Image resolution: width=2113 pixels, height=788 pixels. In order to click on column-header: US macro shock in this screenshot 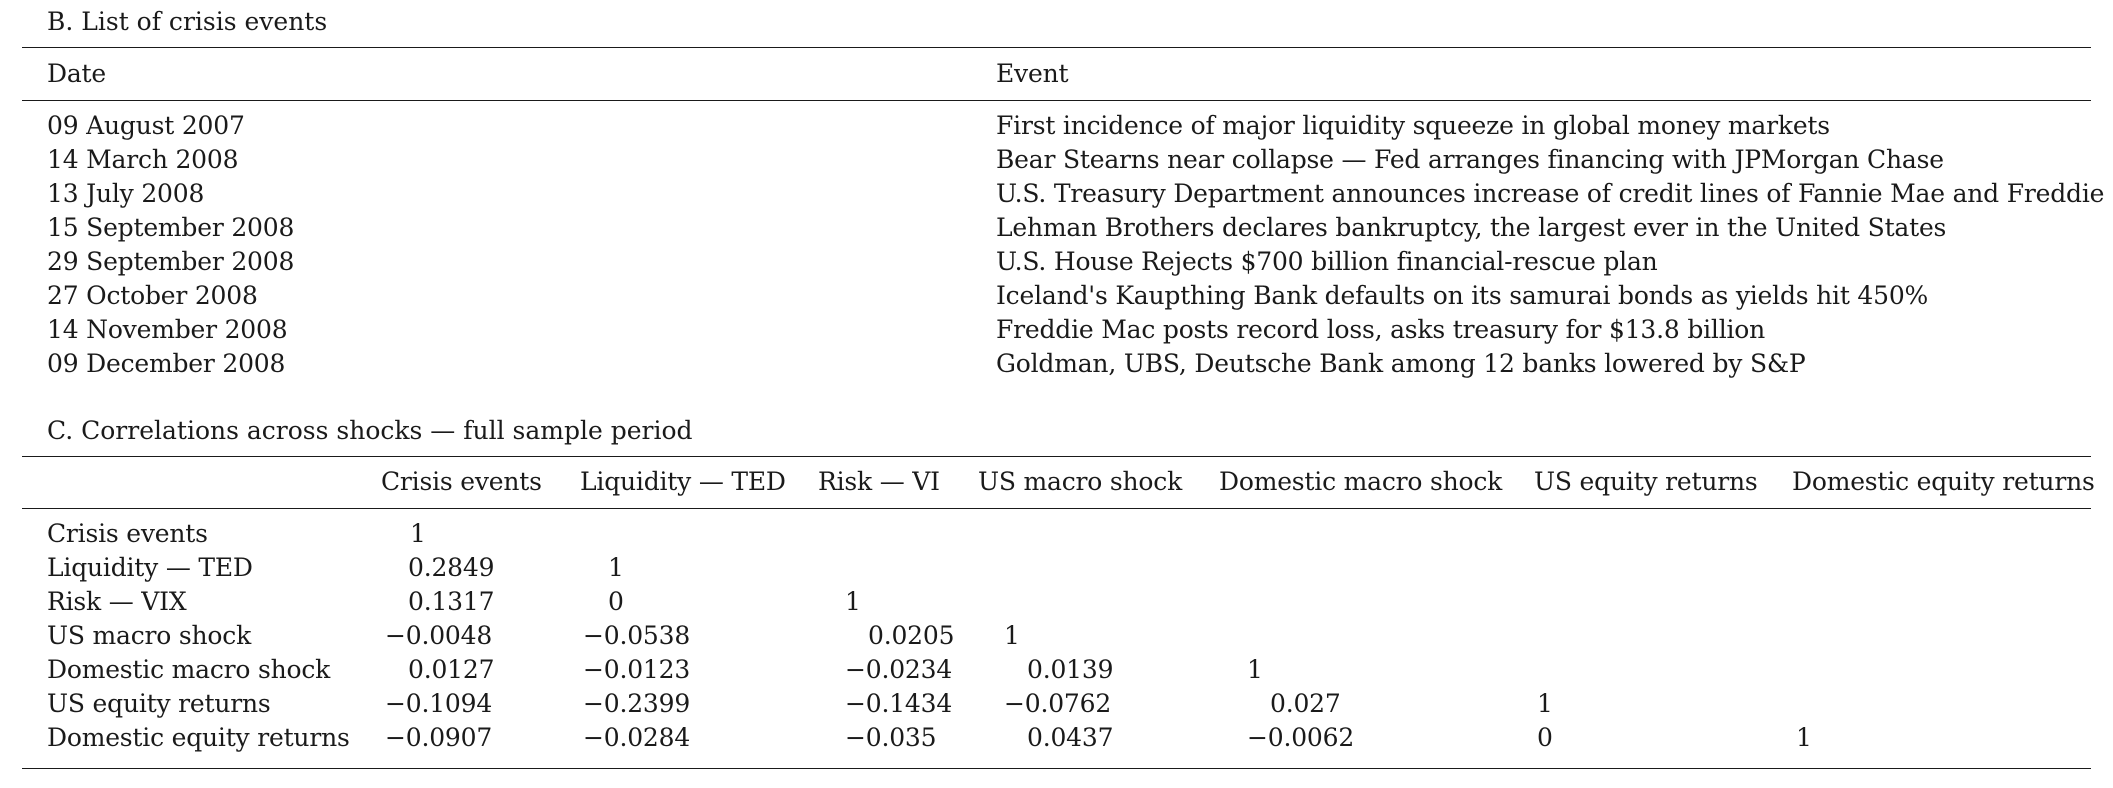, I will do `click(1080, 481)`.